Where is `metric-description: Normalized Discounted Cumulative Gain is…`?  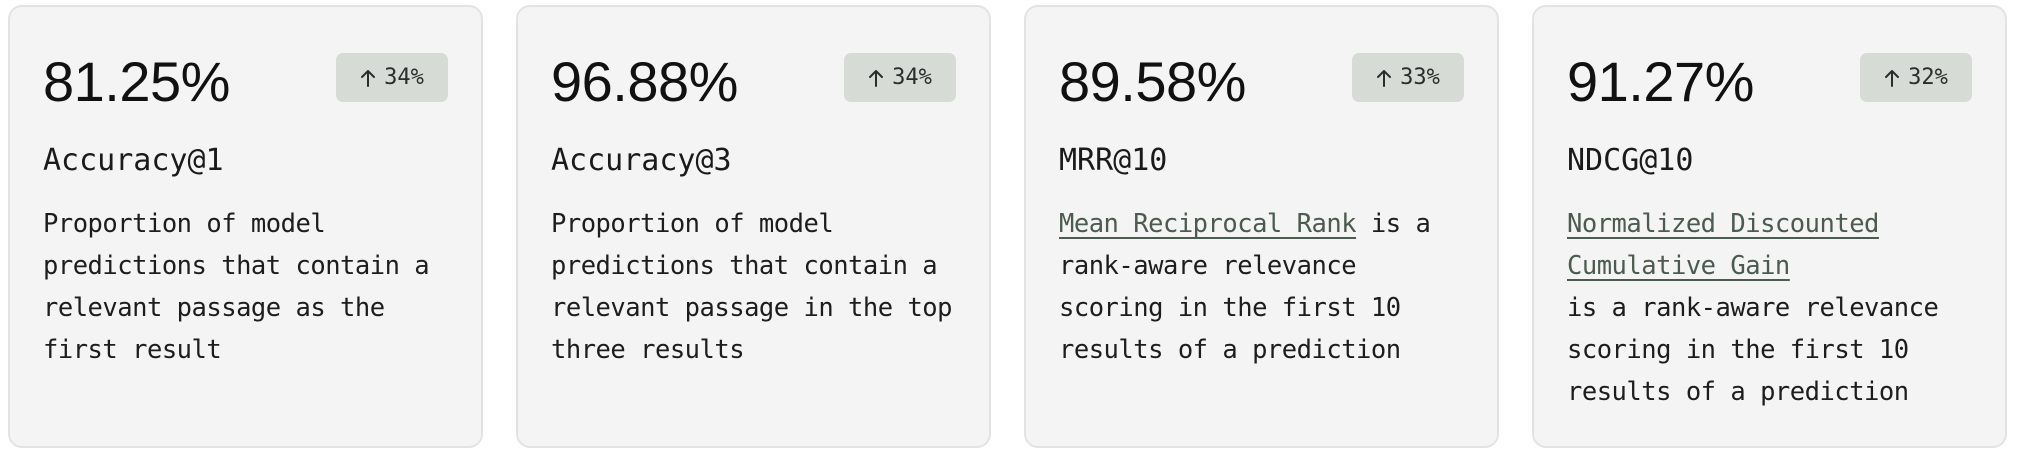
metric-description: Normalized Discounted Cumulative Gain is… is located at coordinates (1769, 308).